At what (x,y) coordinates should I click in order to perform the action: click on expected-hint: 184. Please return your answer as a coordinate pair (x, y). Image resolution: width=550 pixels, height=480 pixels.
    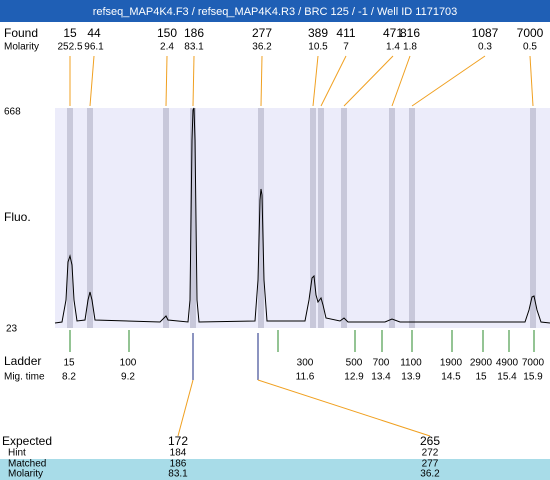
    Looking at the image, I should click on (178, 453).